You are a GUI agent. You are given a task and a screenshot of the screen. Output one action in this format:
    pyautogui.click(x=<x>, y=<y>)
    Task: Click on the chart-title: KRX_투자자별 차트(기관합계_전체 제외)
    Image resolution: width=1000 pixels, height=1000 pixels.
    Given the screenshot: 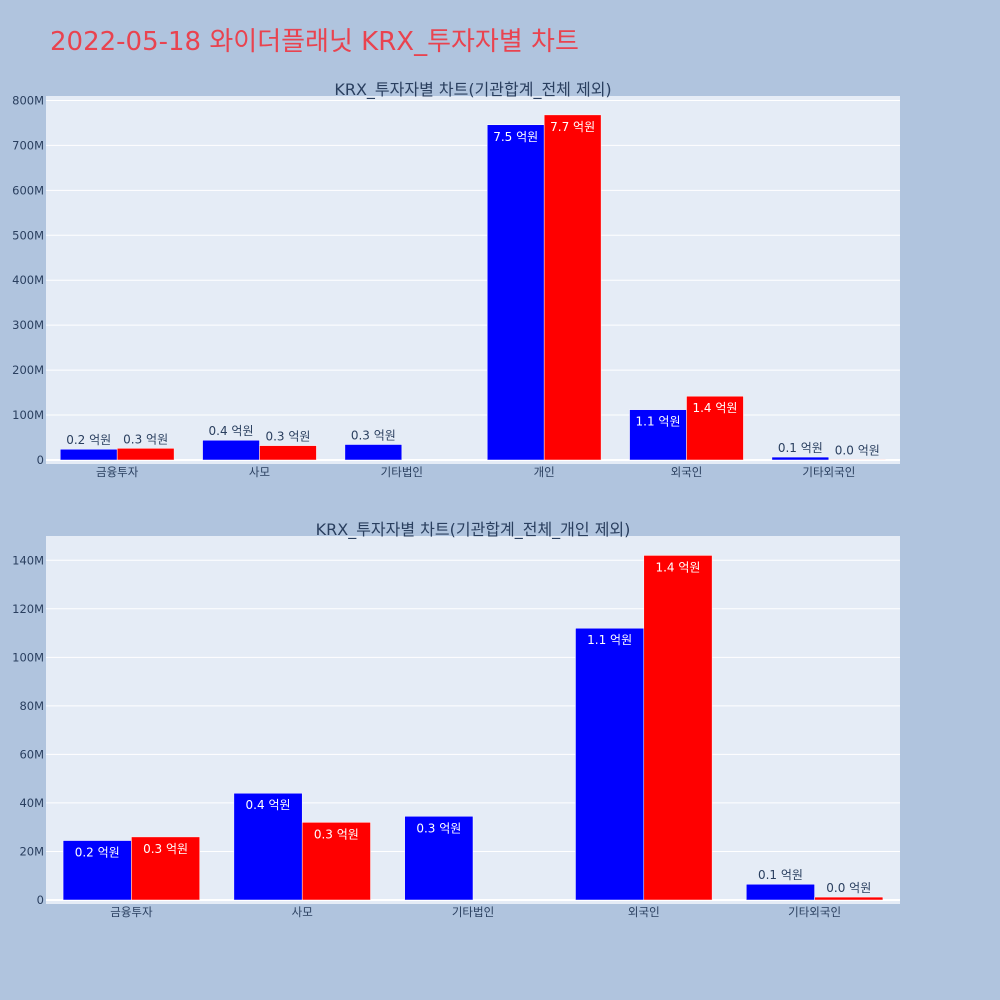 What is the action you would take?
    pyautogui.click(x=472, y=90)
    